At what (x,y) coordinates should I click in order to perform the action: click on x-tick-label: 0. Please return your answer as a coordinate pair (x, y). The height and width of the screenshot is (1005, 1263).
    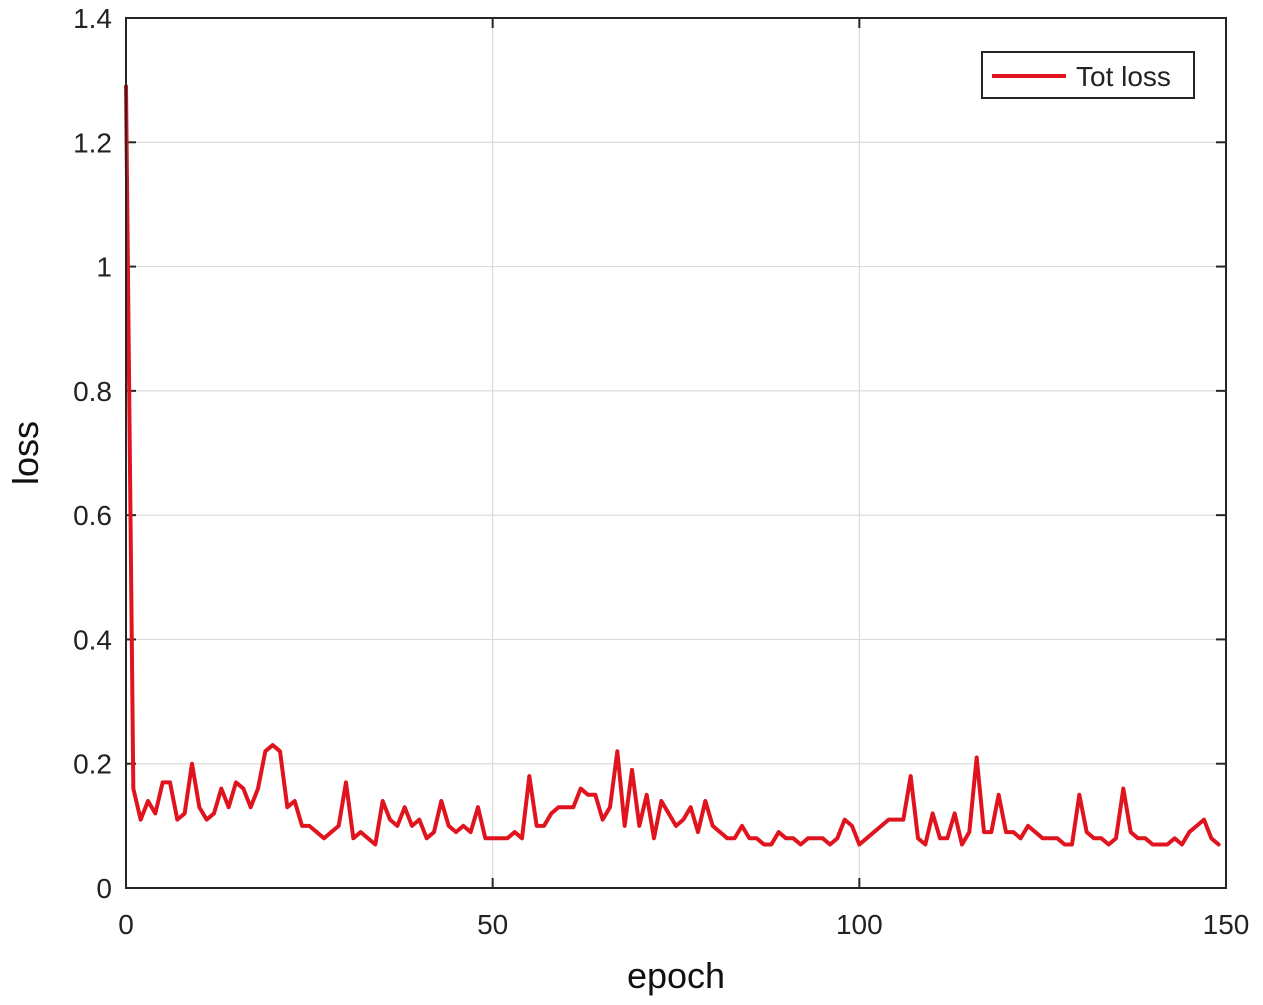
    Looking at the image, I should click on (126, 924).